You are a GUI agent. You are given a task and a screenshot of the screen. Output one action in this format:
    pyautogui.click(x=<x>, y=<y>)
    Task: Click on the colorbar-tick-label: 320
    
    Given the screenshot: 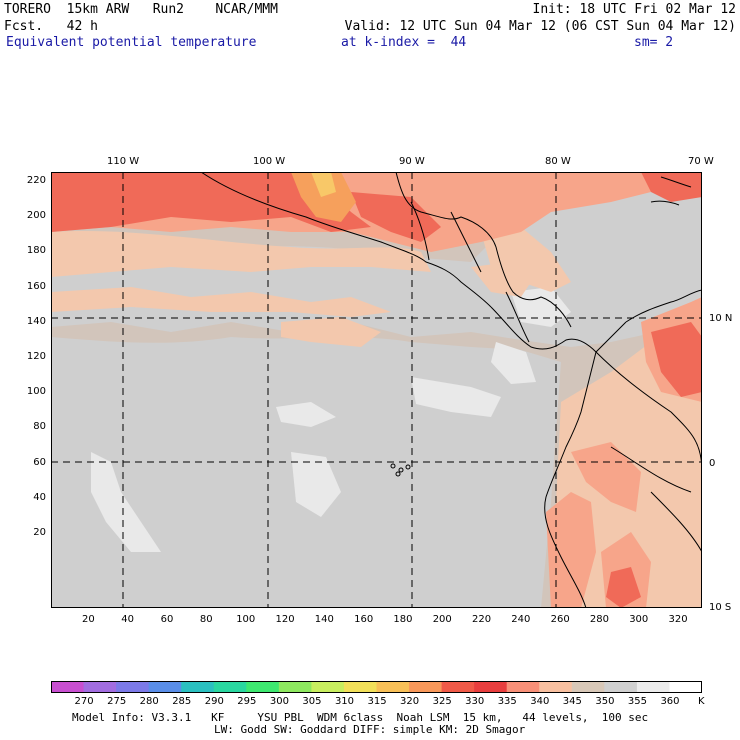 What is the action you would take?
    pyautogui.click(x=410, y=701)
    